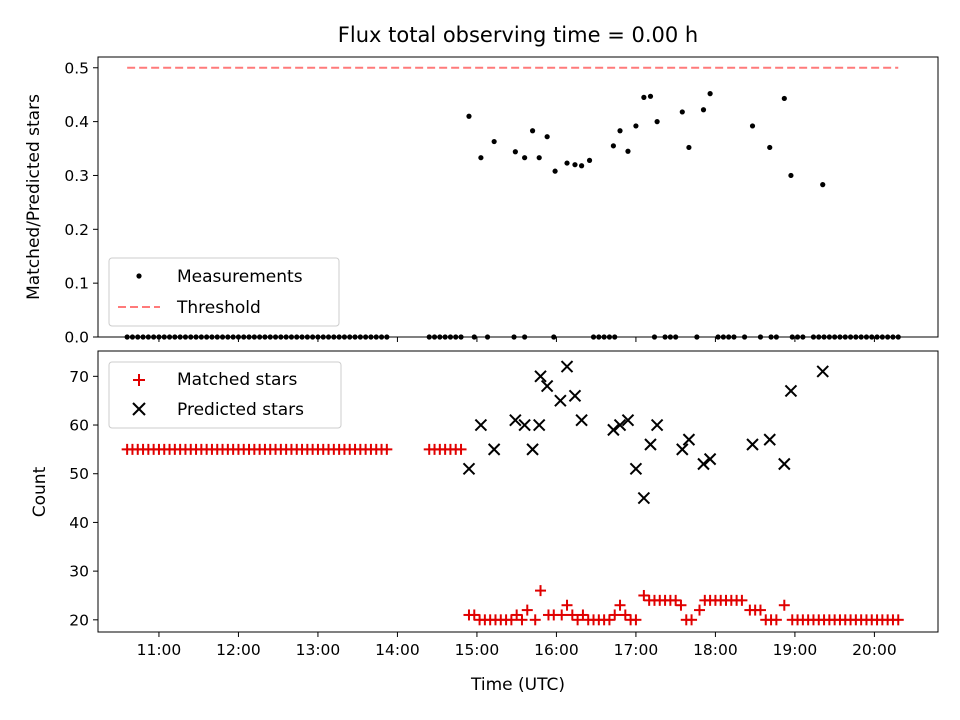 This screenshot has height=720, width=960. Describe the element at coordinates (636, 650) in the screenshot. I see `x-tick-label: 17:00` at that location.